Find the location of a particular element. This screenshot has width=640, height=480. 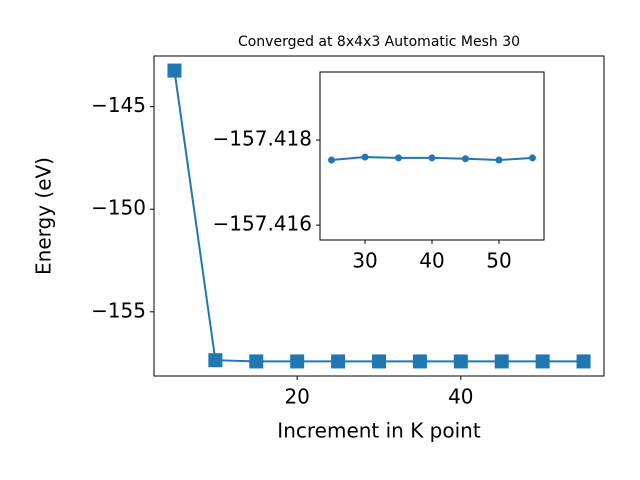

x-tick-label: 50 is located at coordinates (498, 261).